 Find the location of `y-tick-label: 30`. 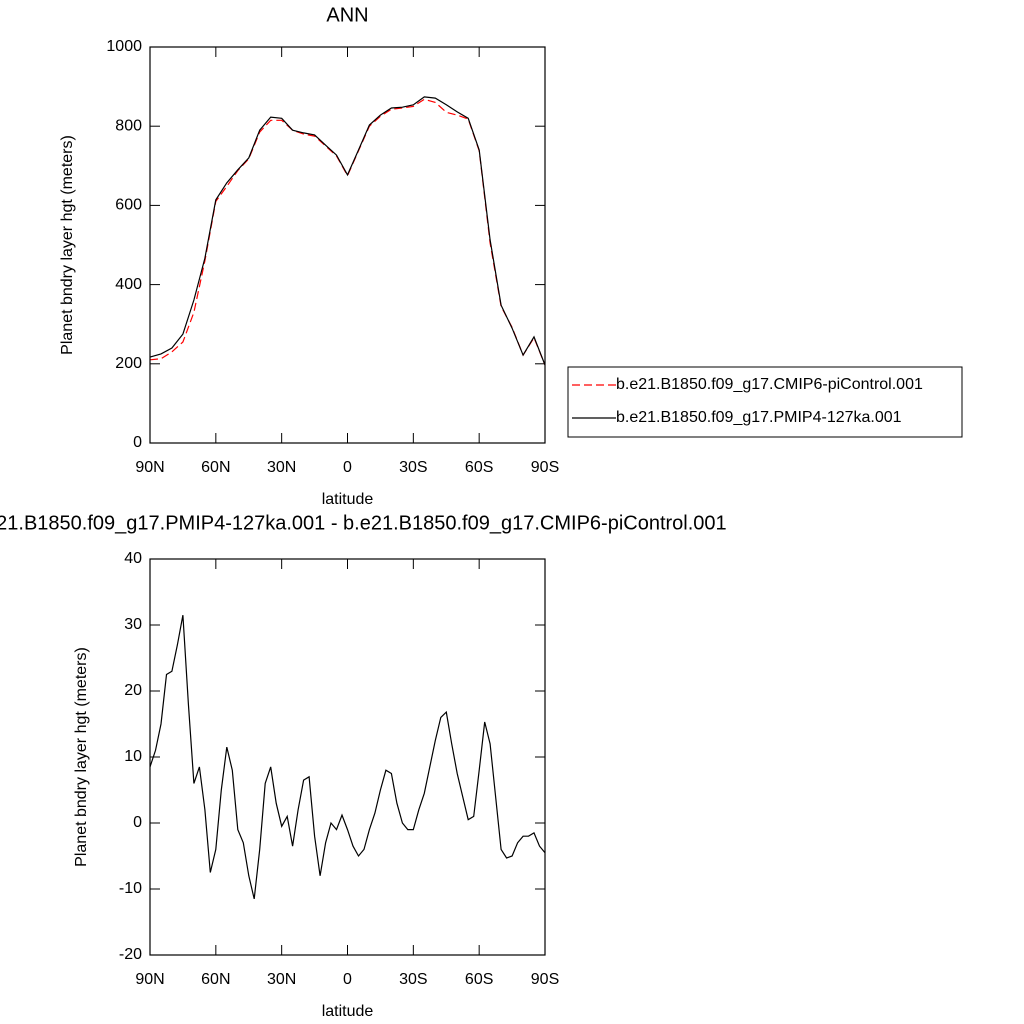

y-tick-label: 30 is located at coordinates (133, 624).